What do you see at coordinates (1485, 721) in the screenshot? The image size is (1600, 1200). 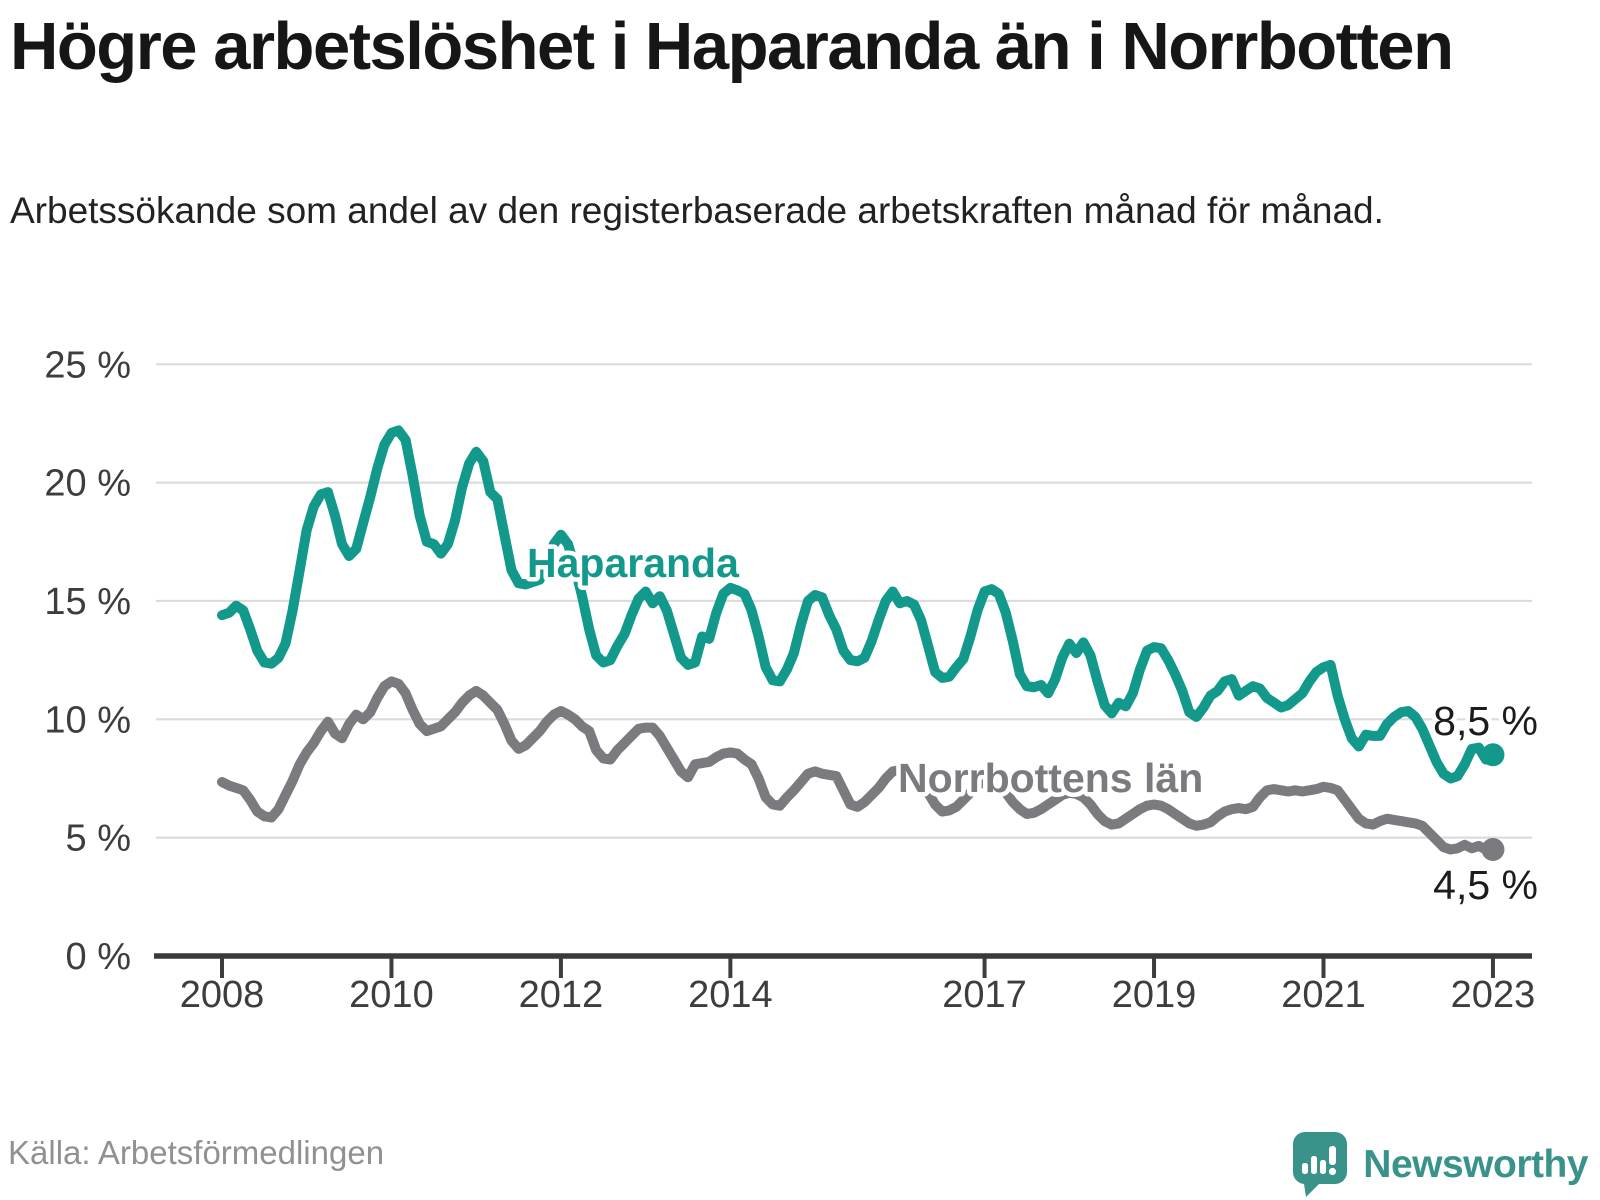 I see `haparanda-end-value-label: 8,5 %` at bounding box center [1485, 721].